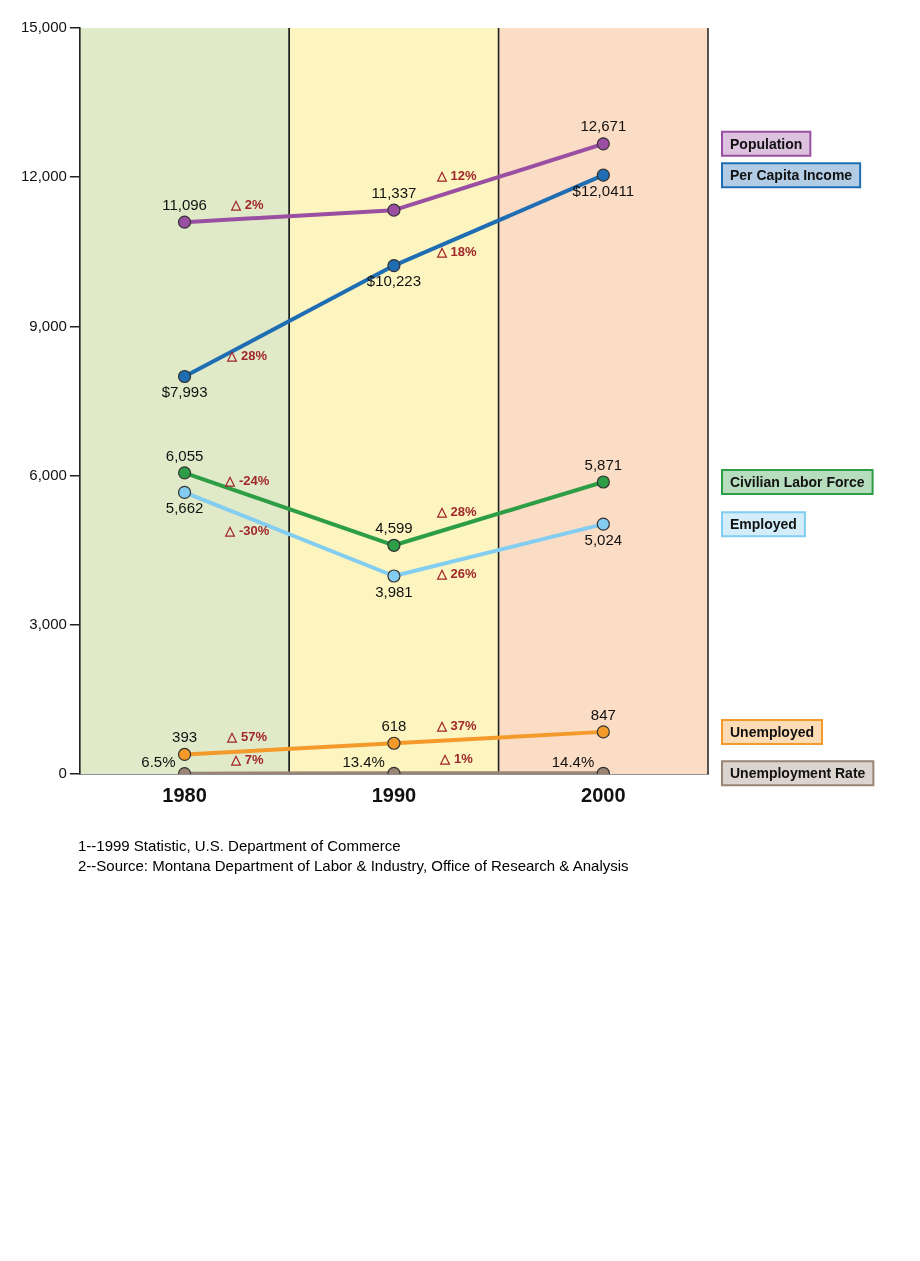 This screenshot has width=920, height=1261. I want to click on x-tick-label: 2000, so click(603, 794).